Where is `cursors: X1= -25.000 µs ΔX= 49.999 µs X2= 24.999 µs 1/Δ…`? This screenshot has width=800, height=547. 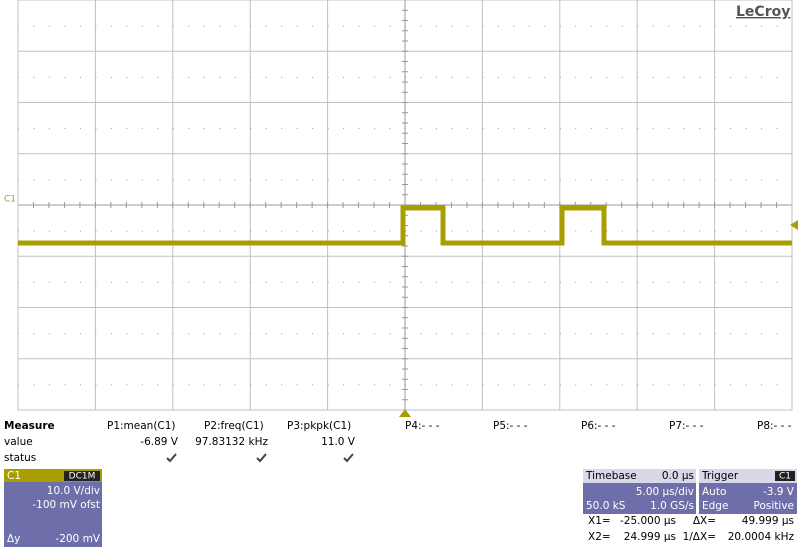 cursors: X1= -25.000 µs ΔX= 49.999 µs X2= 24.999 µs 1/Δ… is located at coordinates (691, 529).